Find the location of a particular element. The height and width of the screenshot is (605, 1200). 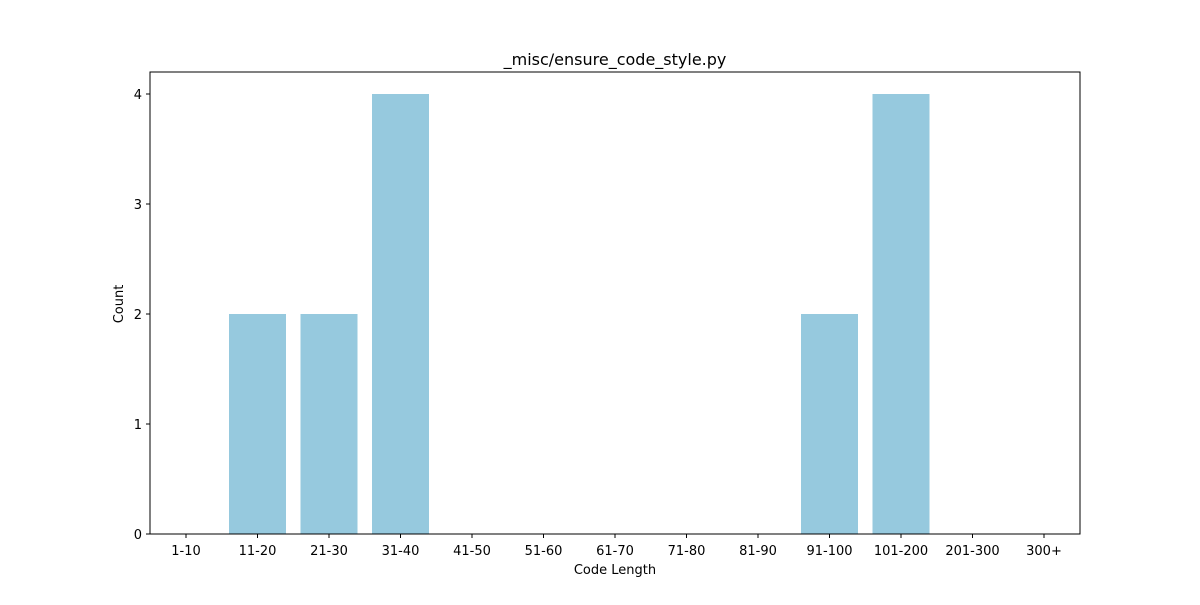

x-tick-label: 11-20 is located at coordinates (258, 551).